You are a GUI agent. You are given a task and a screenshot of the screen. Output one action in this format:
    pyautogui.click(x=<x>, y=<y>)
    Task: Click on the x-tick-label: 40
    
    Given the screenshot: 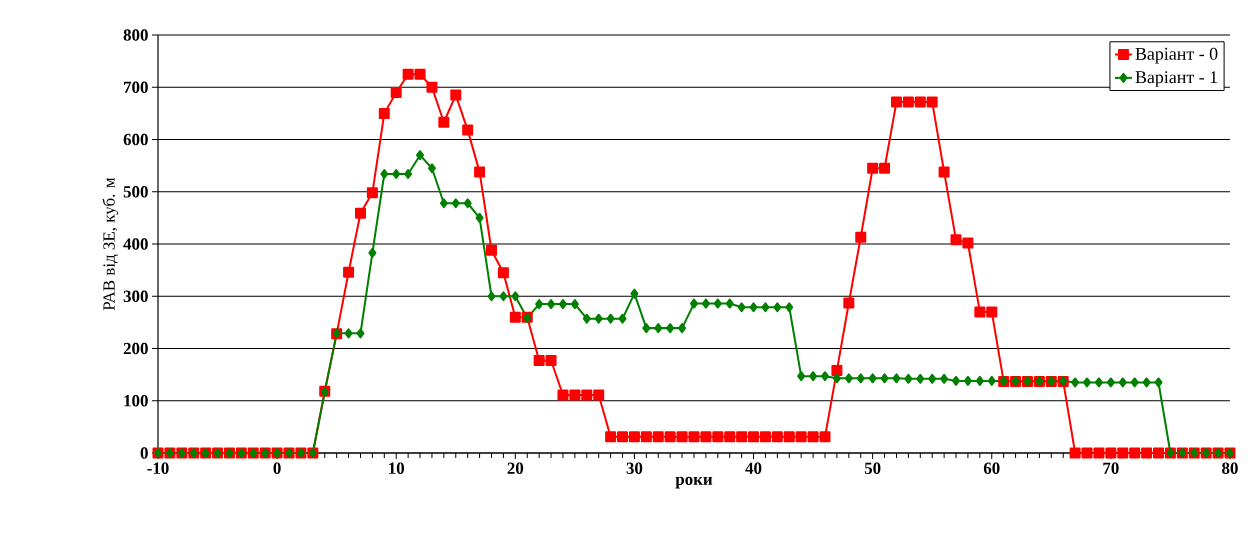 What is the action you would take?
    pyautogui.click(x=753, y=468)
    